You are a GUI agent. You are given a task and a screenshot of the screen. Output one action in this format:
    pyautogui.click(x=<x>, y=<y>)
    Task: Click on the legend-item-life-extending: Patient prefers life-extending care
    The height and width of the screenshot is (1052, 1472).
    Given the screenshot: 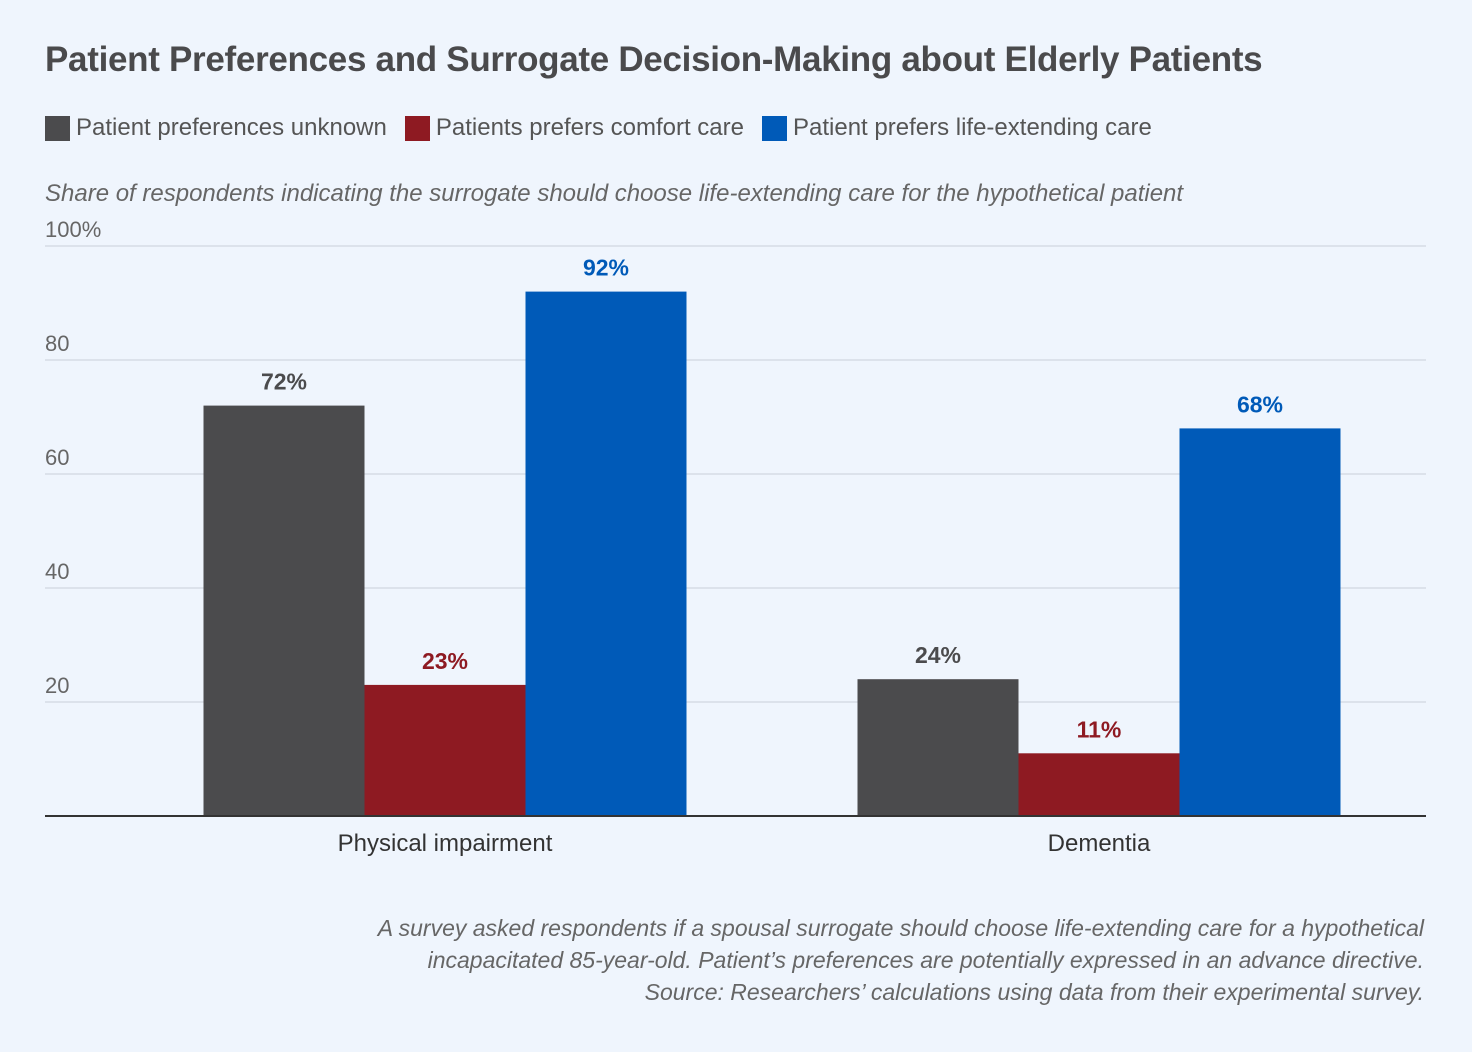 What is the action you would take?
    pyautogui.click(x=957, y=128)
    